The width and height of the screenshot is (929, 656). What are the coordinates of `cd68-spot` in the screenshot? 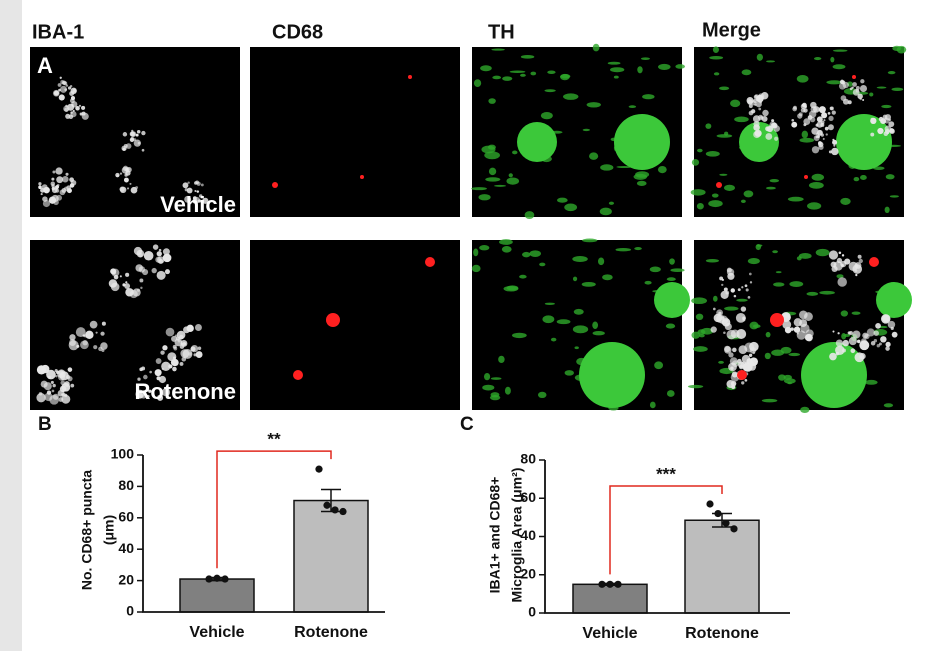 It's located at (275, 185).